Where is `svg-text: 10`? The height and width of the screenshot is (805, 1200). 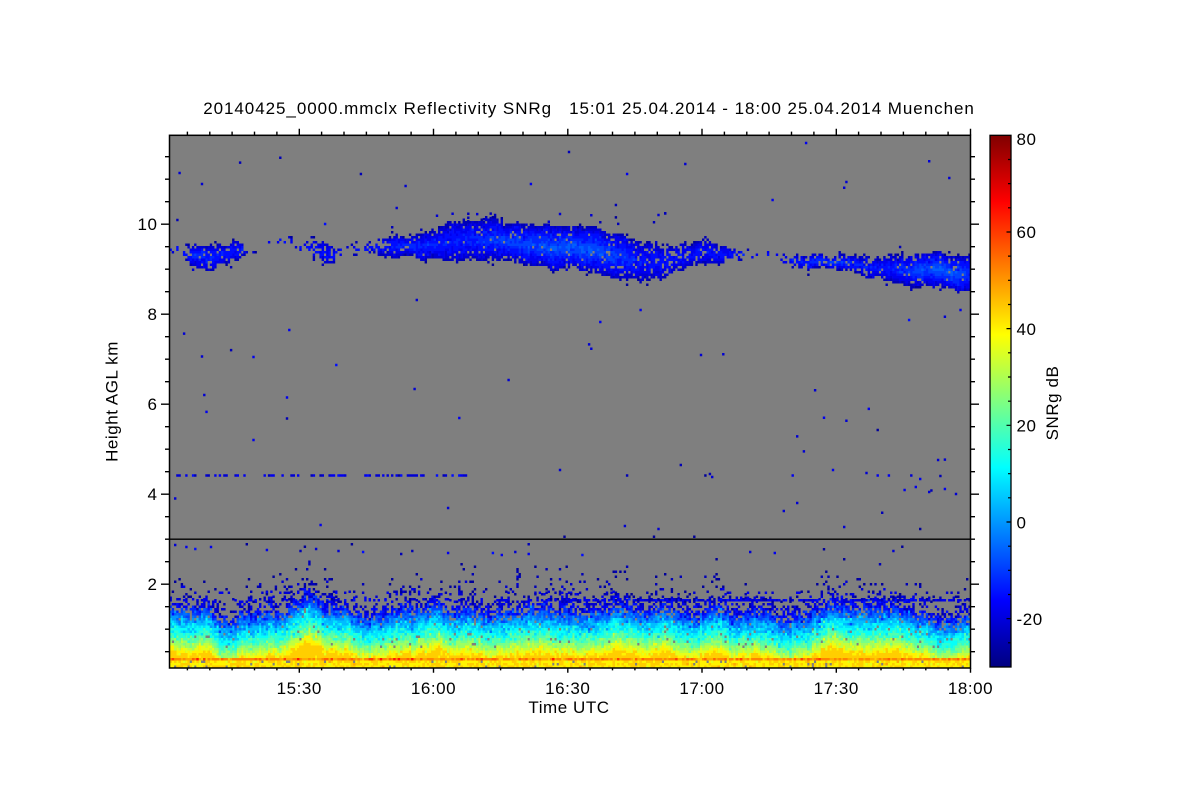
svg-text: 10 is located at coordinates (147, 224).